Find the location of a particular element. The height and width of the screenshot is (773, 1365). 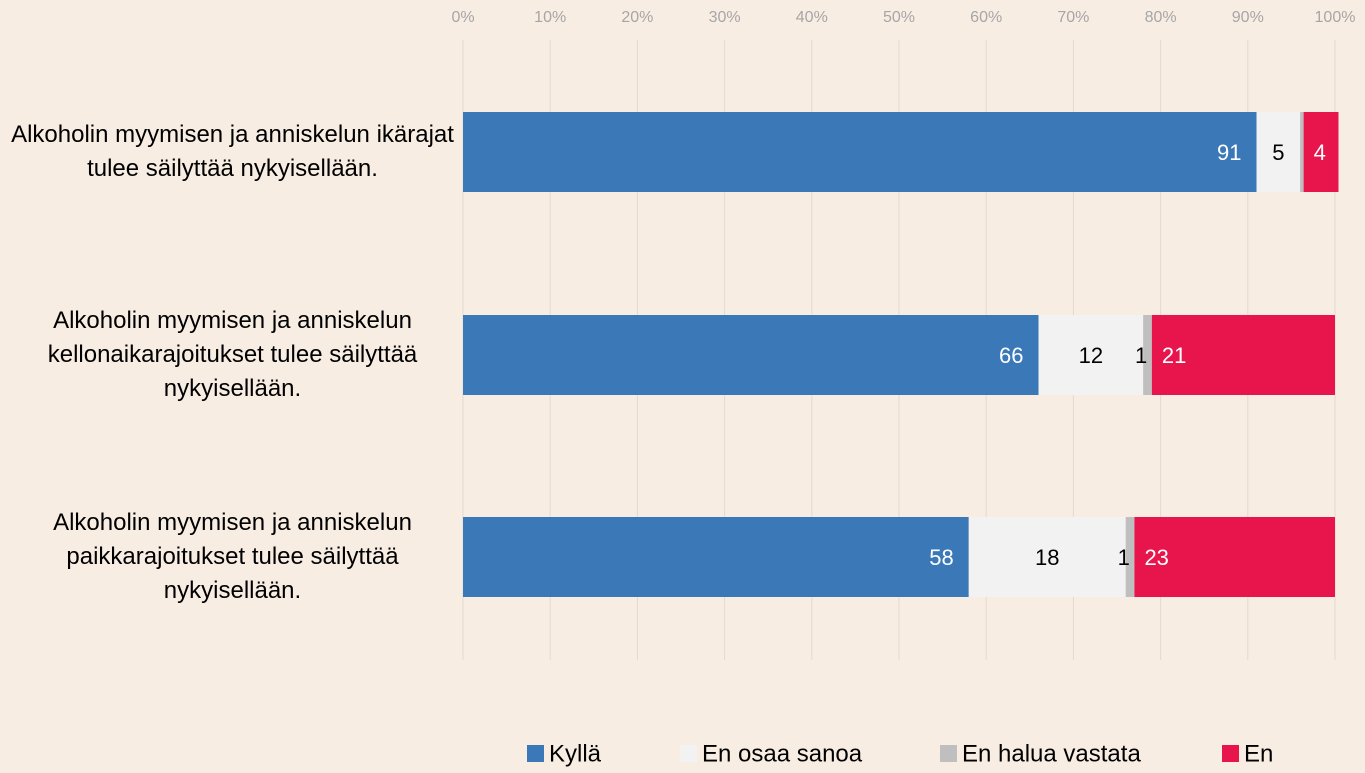

data-label: 91 is located at coordinates (1229, 152).